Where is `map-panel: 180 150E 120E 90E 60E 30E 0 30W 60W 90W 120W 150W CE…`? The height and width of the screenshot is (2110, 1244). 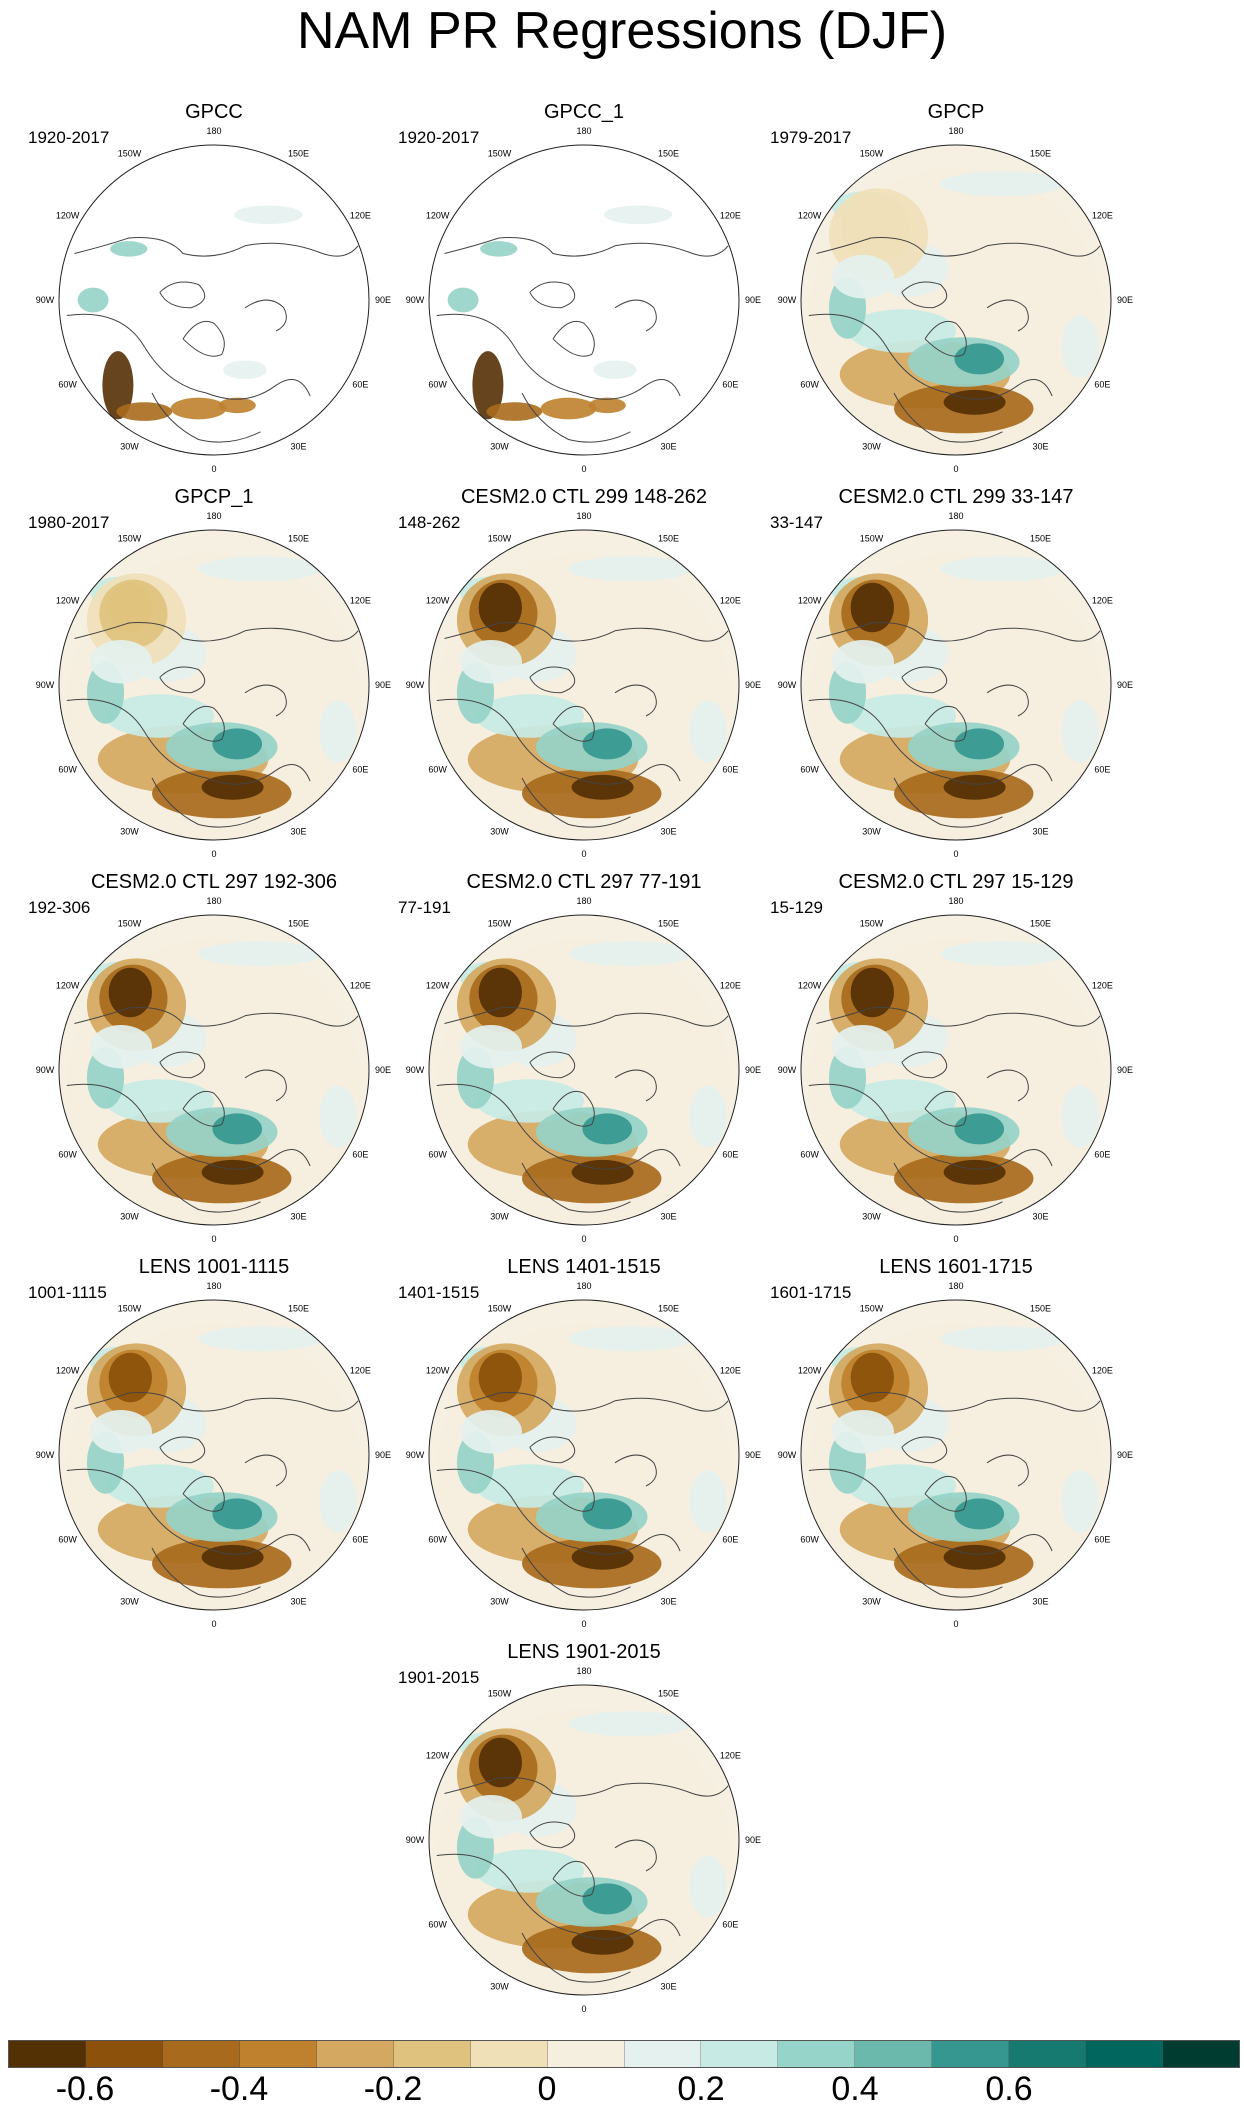
map-panel: 180 150E 120E 90E 60E 30E 0 30W 60W 90W 120W 150W CE… is located at coordinates (956, 1062).